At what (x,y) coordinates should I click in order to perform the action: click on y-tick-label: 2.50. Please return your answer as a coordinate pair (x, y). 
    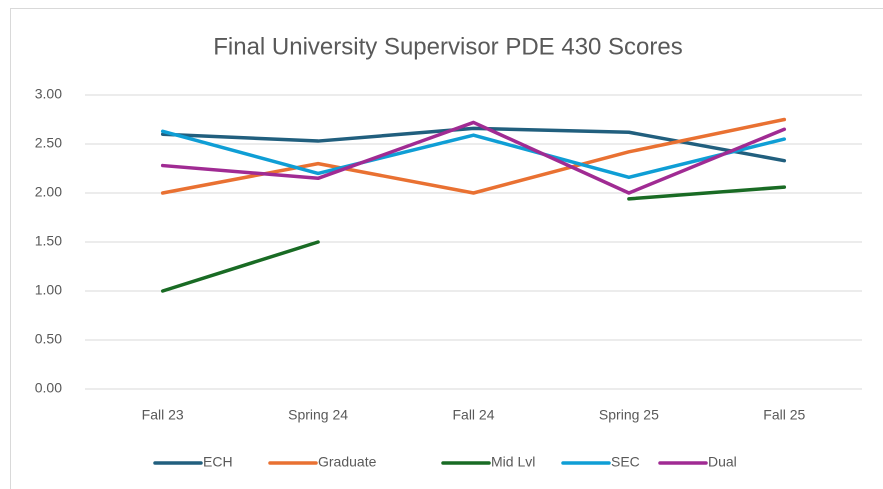
    Looking at the image, I should click on (48, 143).